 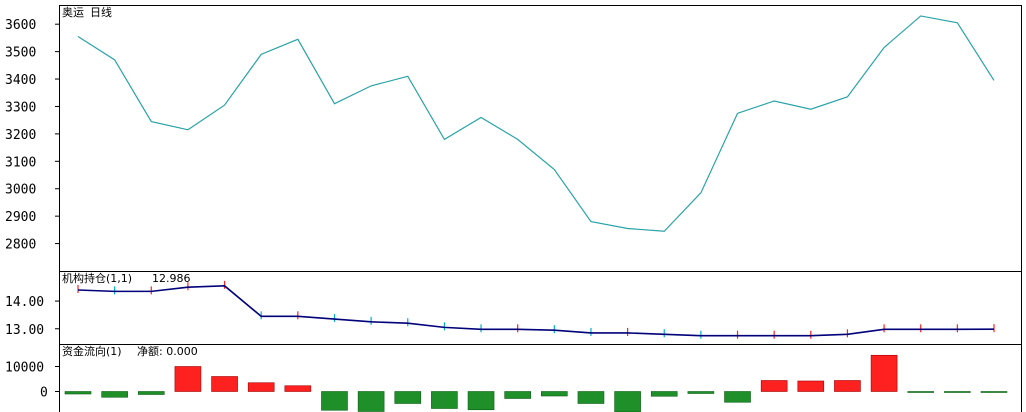 What do you see at coordinates (20, 107) in the screenshot?
I see `price-tick-label: 3300` at bounding box center [20, 107].